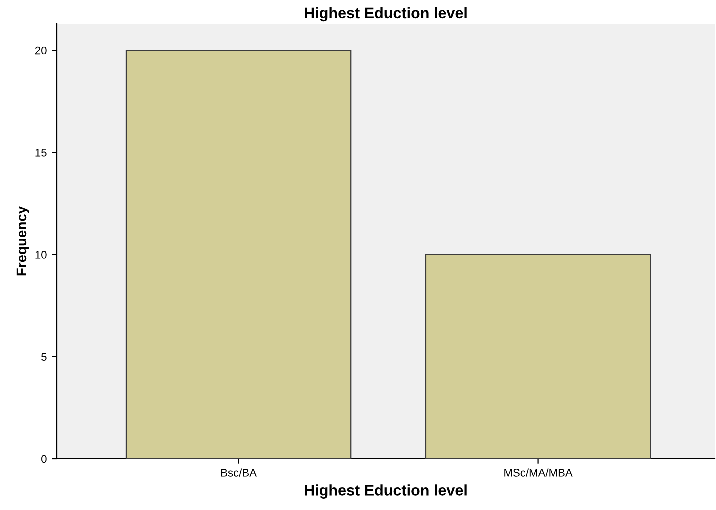 The height and width of the screenshot is (510, 716). What do you see at coordinates (23, 241) in the screenshot?
I see `y-axis-title: Frequency` at bounding box center [23, 241].